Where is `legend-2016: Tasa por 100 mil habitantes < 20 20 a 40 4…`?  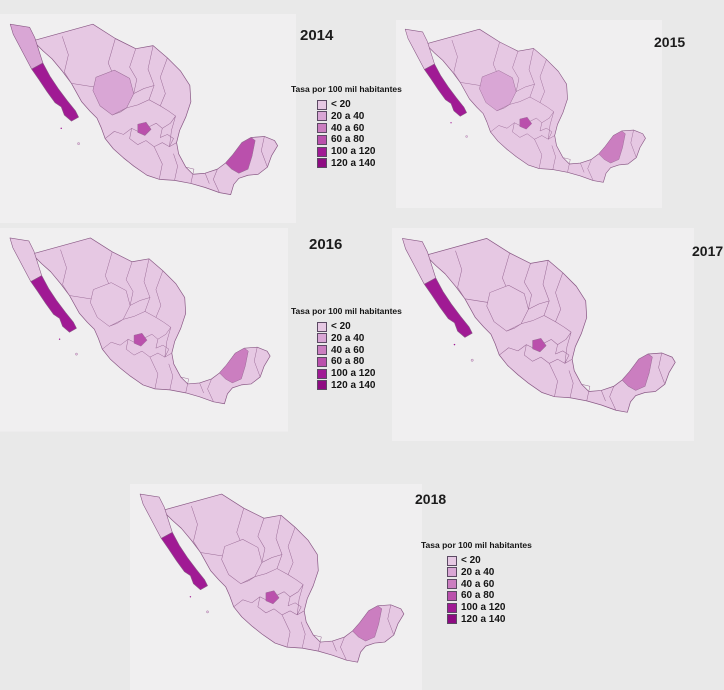 legend-2016: Tasa por 100 mil habitantes < 20 20 a 40 4… is located at coordinates (346, 349).